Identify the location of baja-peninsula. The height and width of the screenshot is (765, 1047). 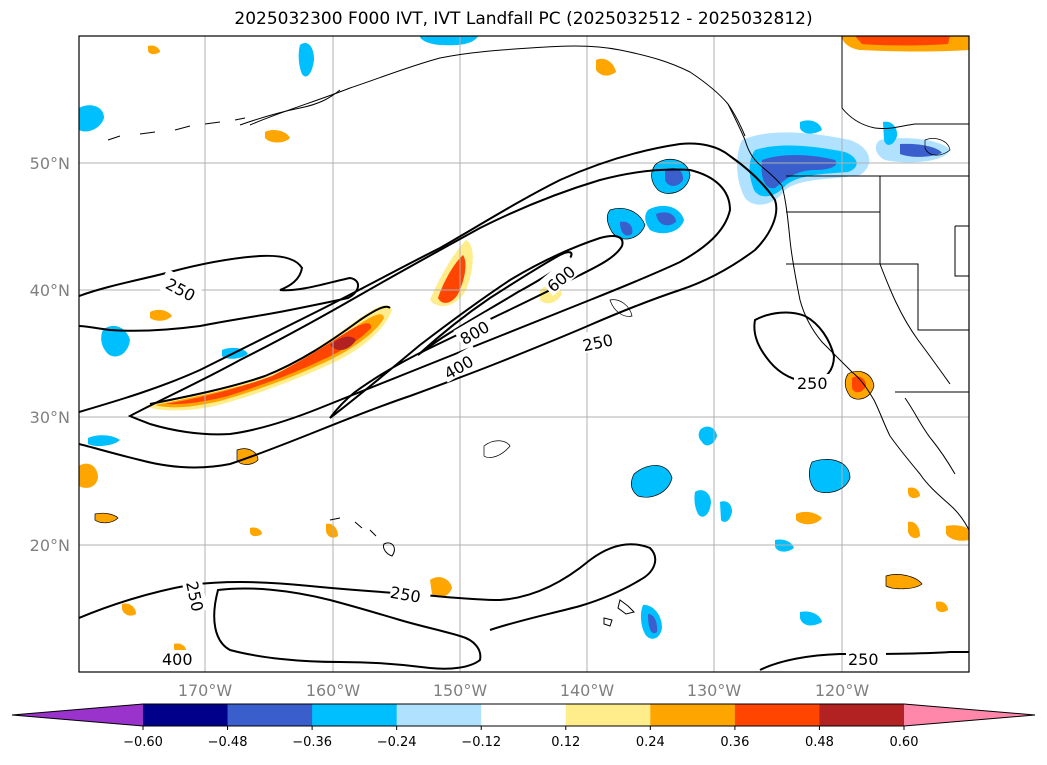
(930, 436).